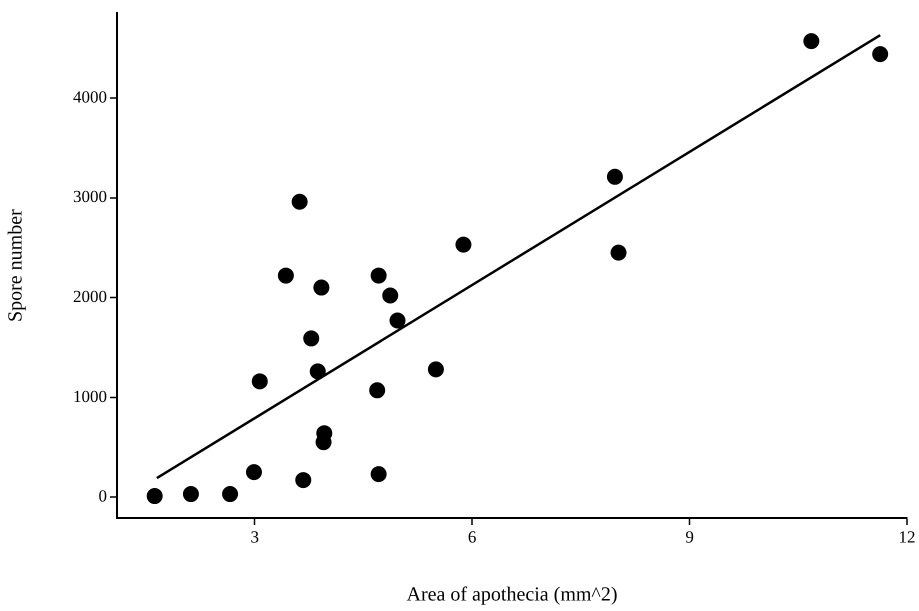  What do you see at coordinates (90, 396) in the screenshot?
I see `y-tick-label: 1000` at bounding box center [90, 396].